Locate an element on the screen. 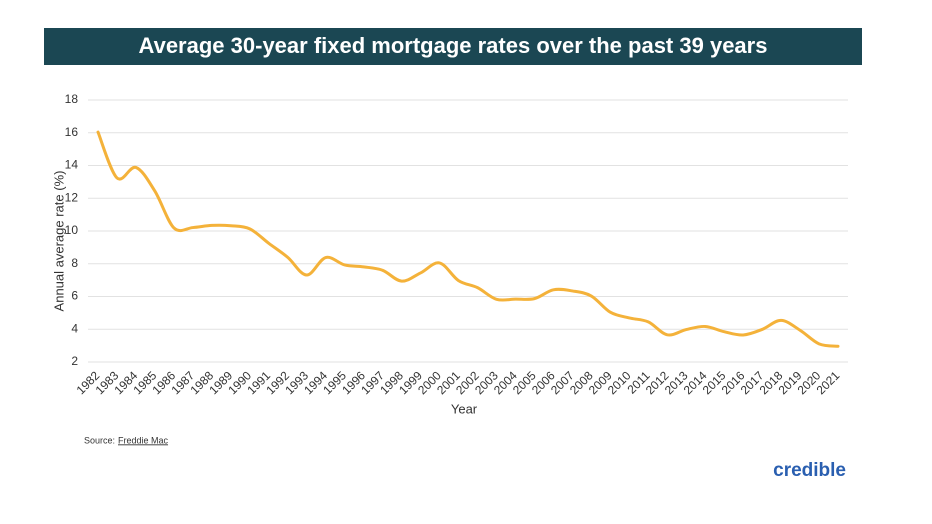 This screenshot has width=932, height=524. x-tick-label: 2021 is located at coordinates (828, 382).